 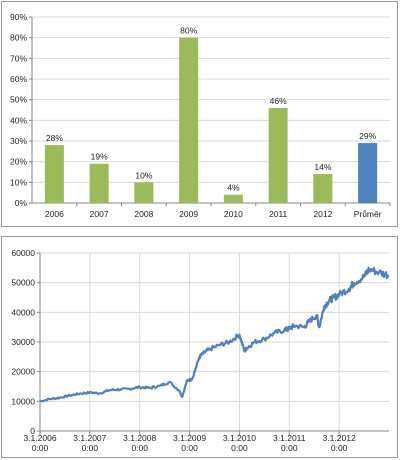 What do you see at coordinates (99, 157) in the screenshot?
I see `data-label: 19%` at bounding box center [99, 157].